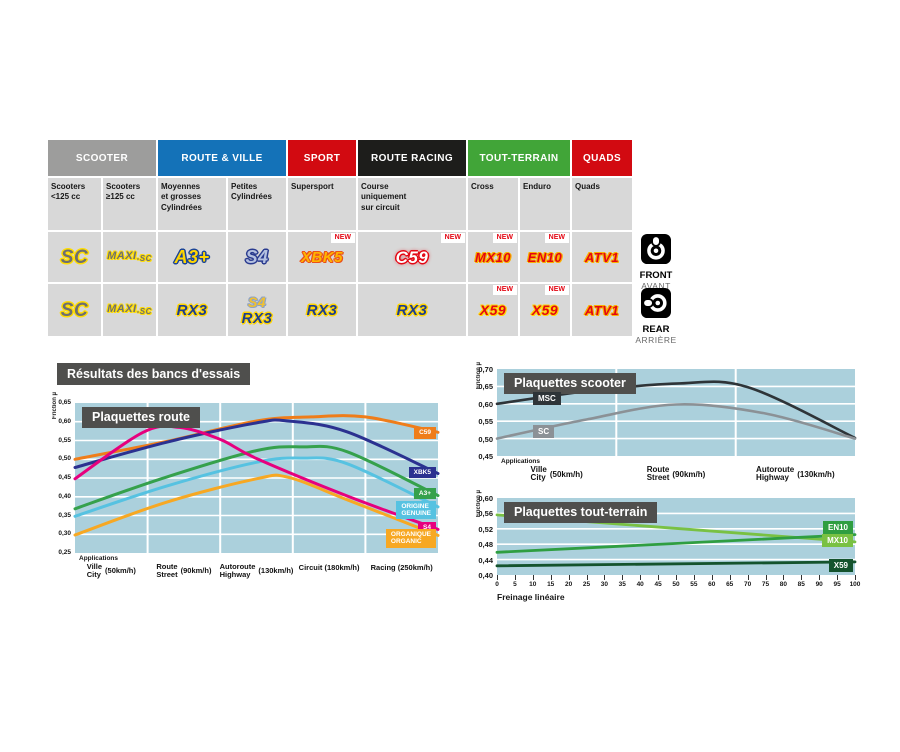 Image resolution: width=900 pixels, height=752 pixels. What do you see at coordinates (329, 567) in the screenshot?
I see `x-label-circuit: Circuit (180km/h)` at bounding box center [329, 567].